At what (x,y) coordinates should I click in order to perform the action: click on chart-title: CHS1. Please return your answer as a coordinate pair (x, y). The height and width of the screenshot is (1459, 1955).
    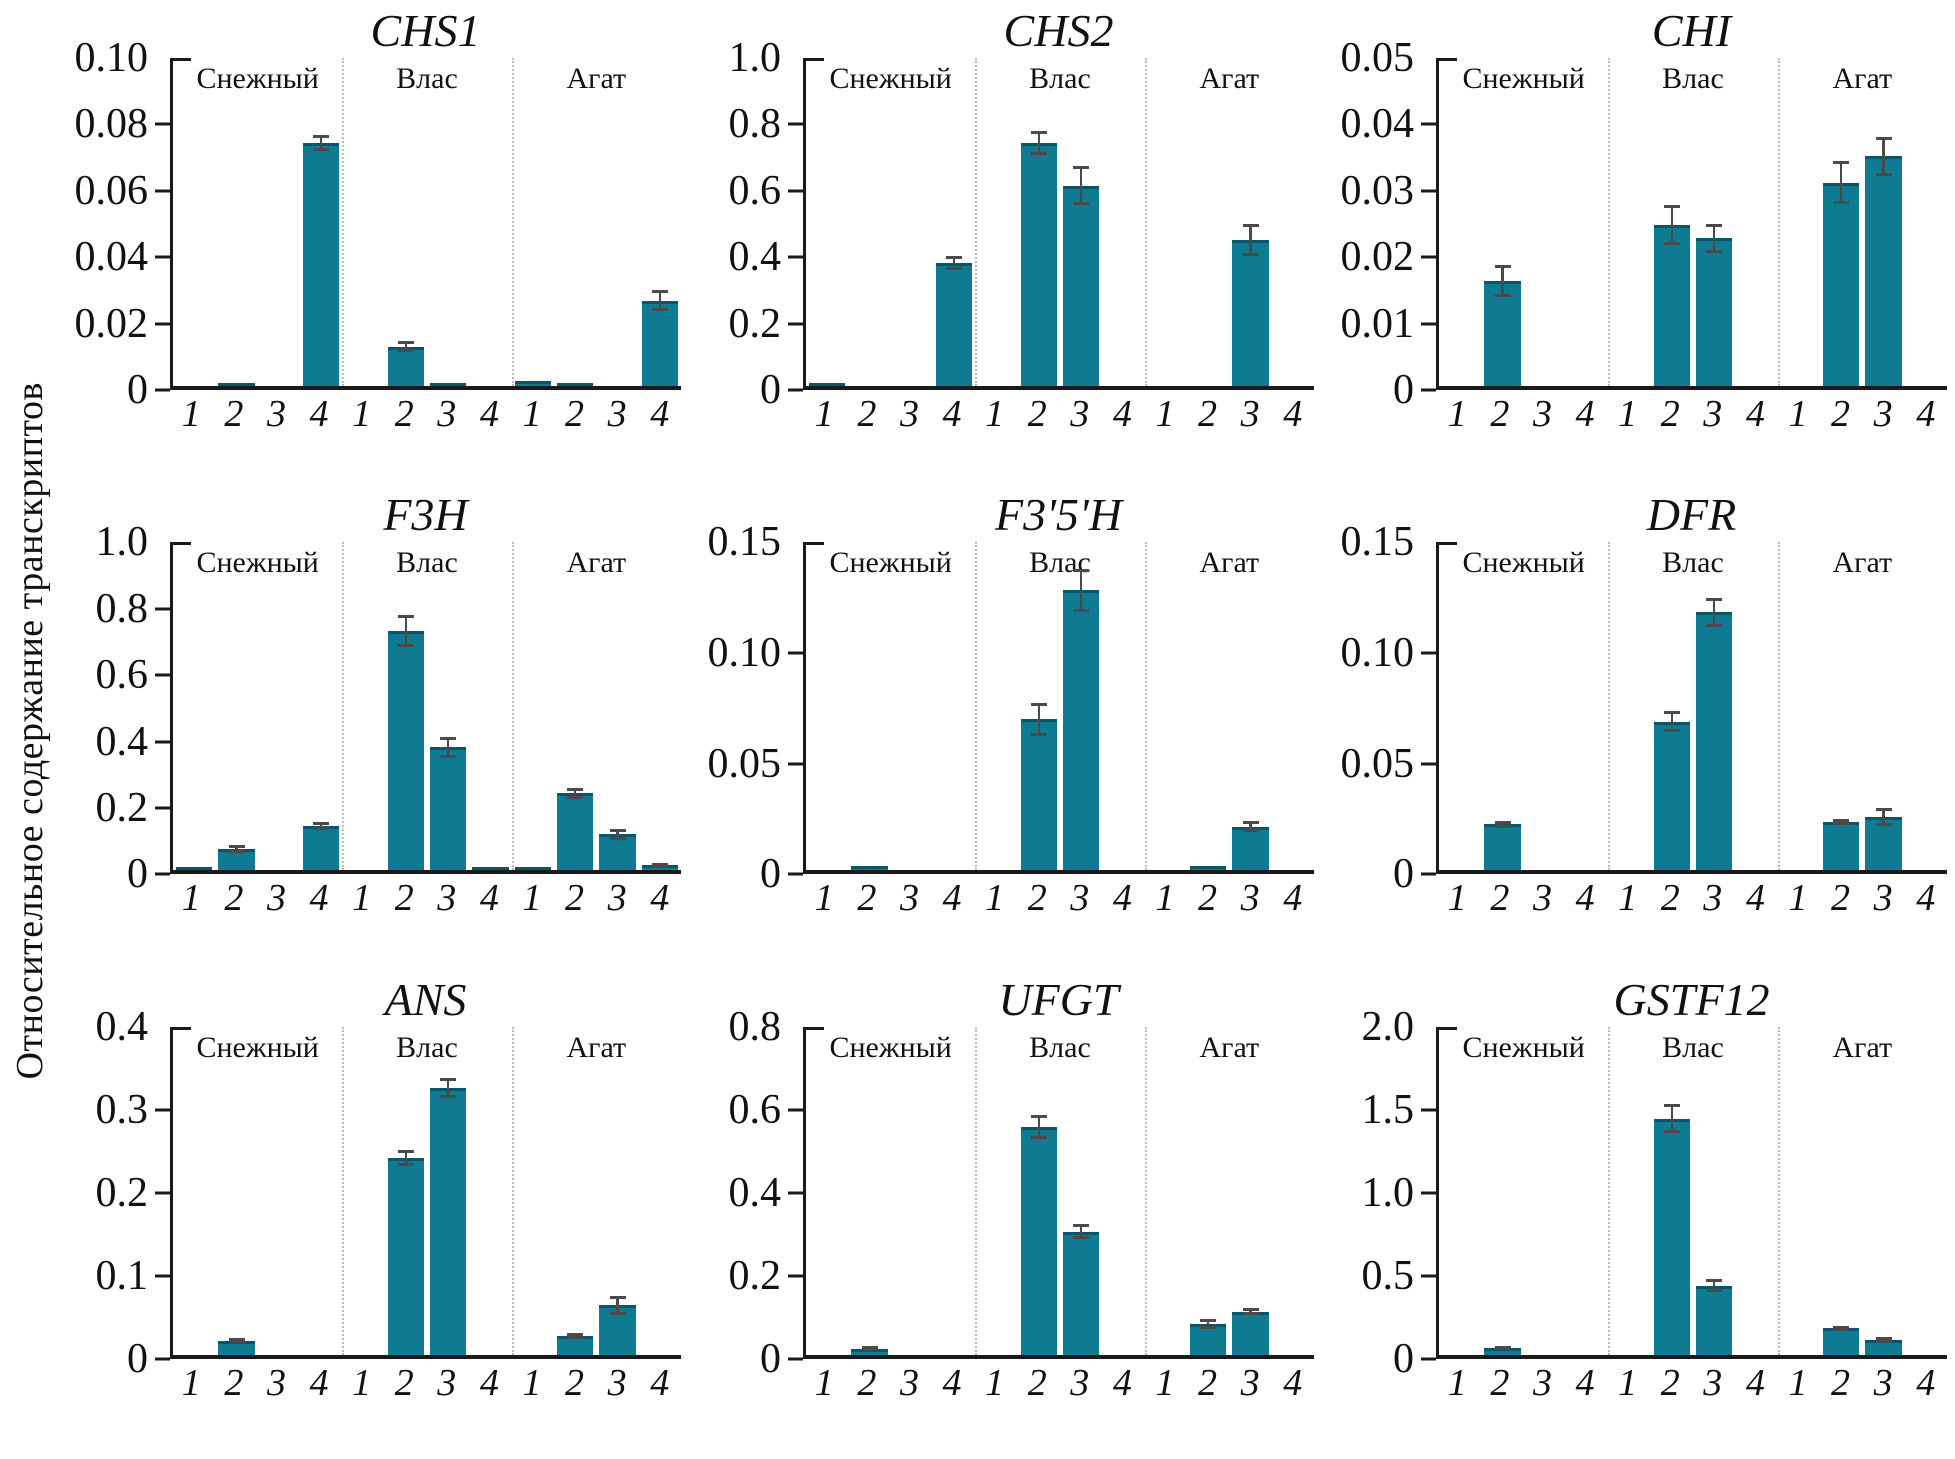
    Looking at the image, I should click on (425, 30).